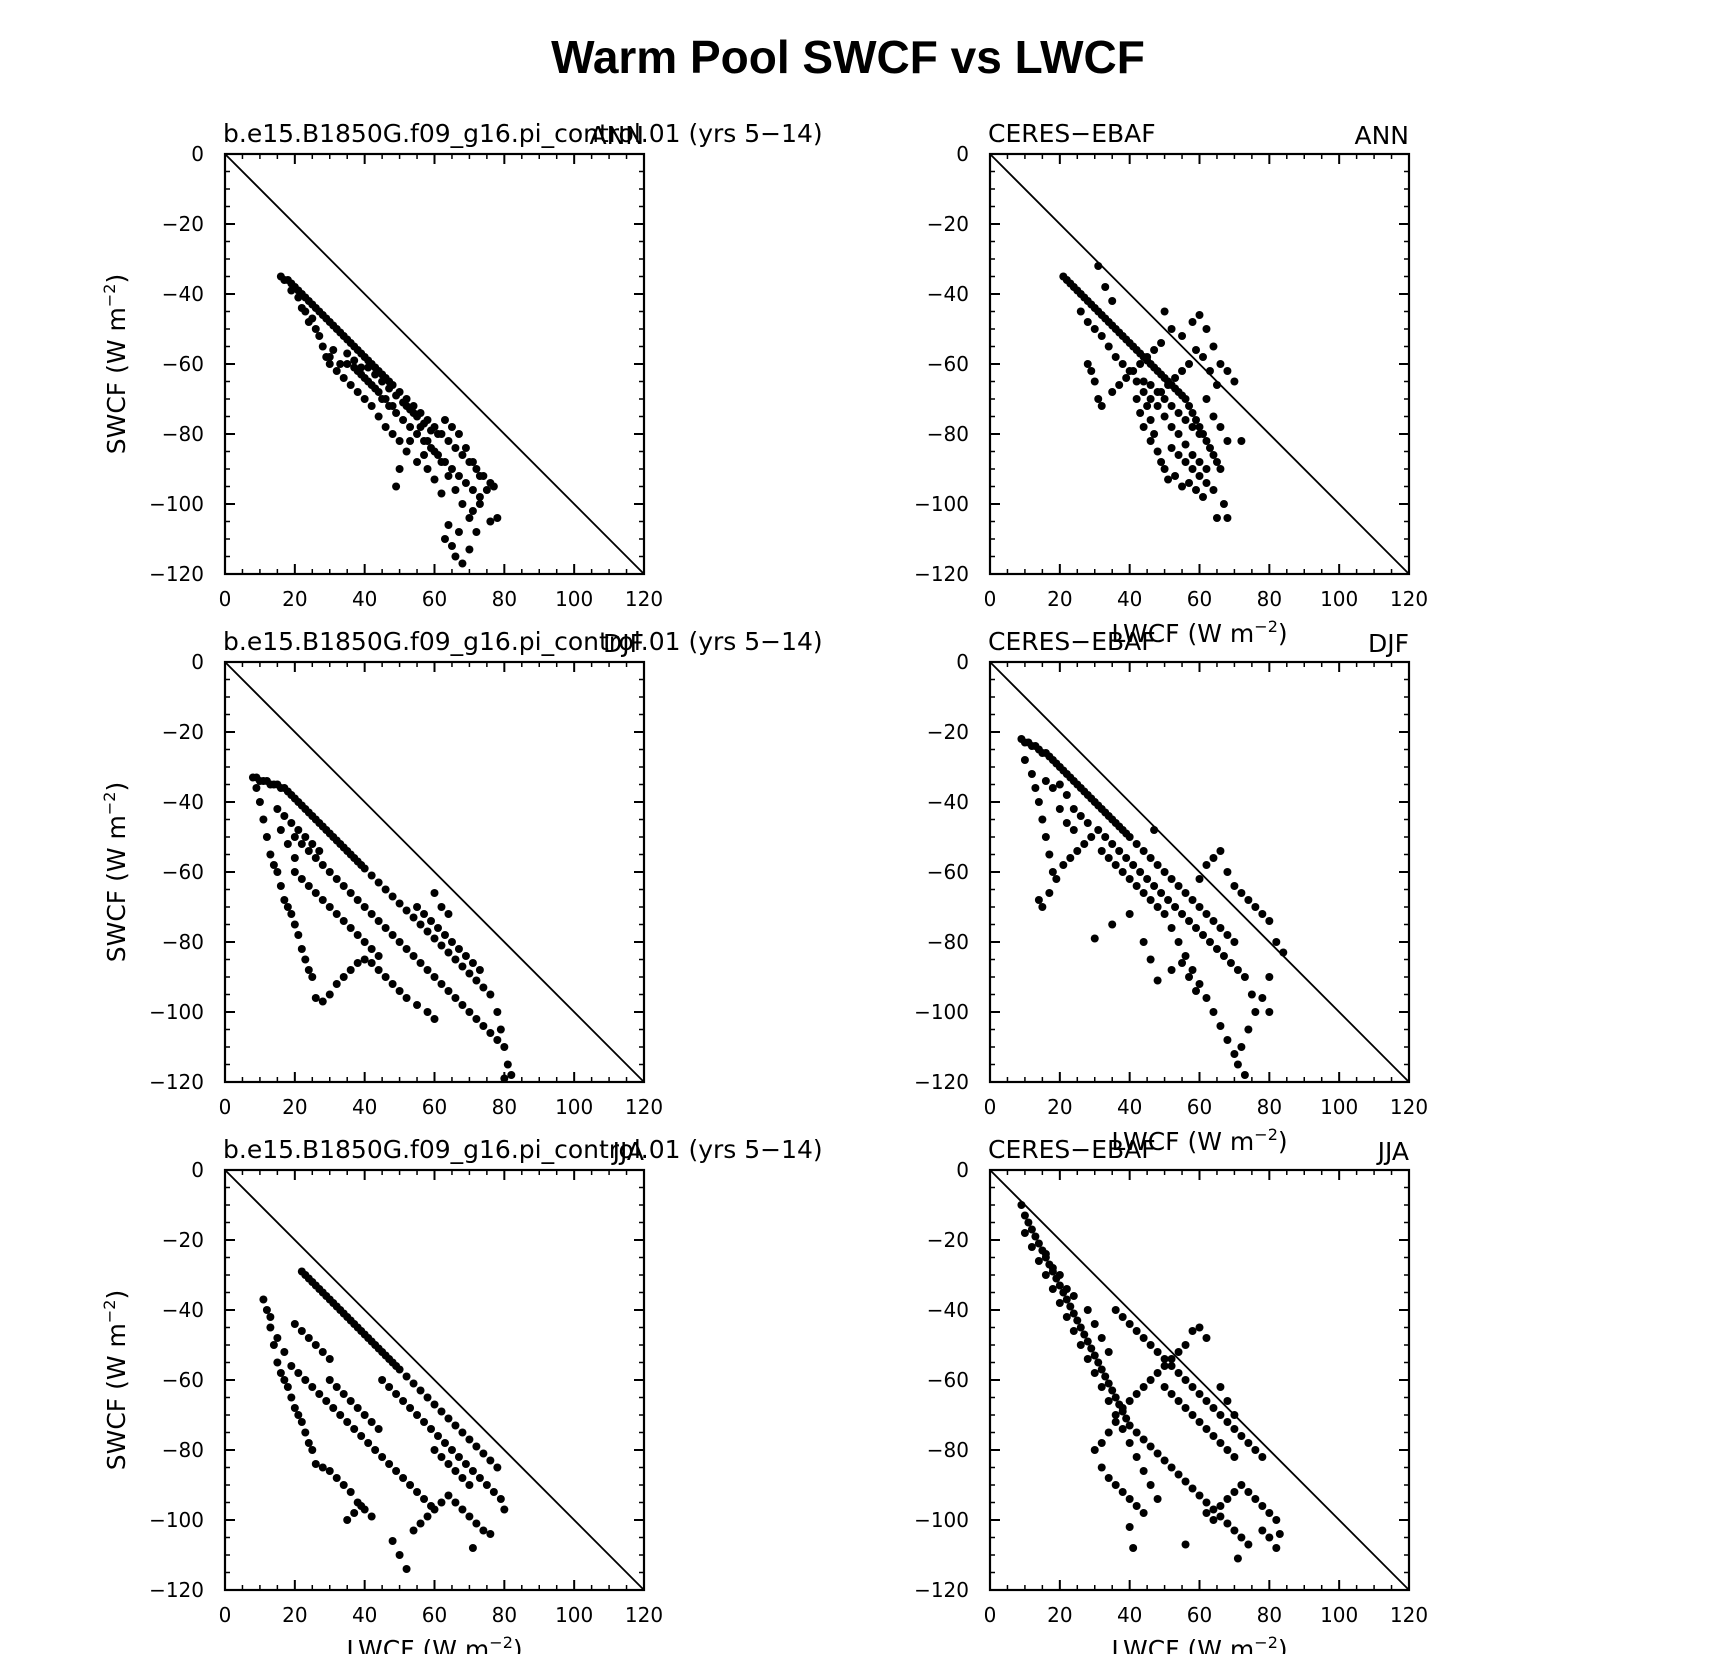  Describe the element at coordinates (948, 802) in the screenshot. I see `y-tick-label: −40` at that location.